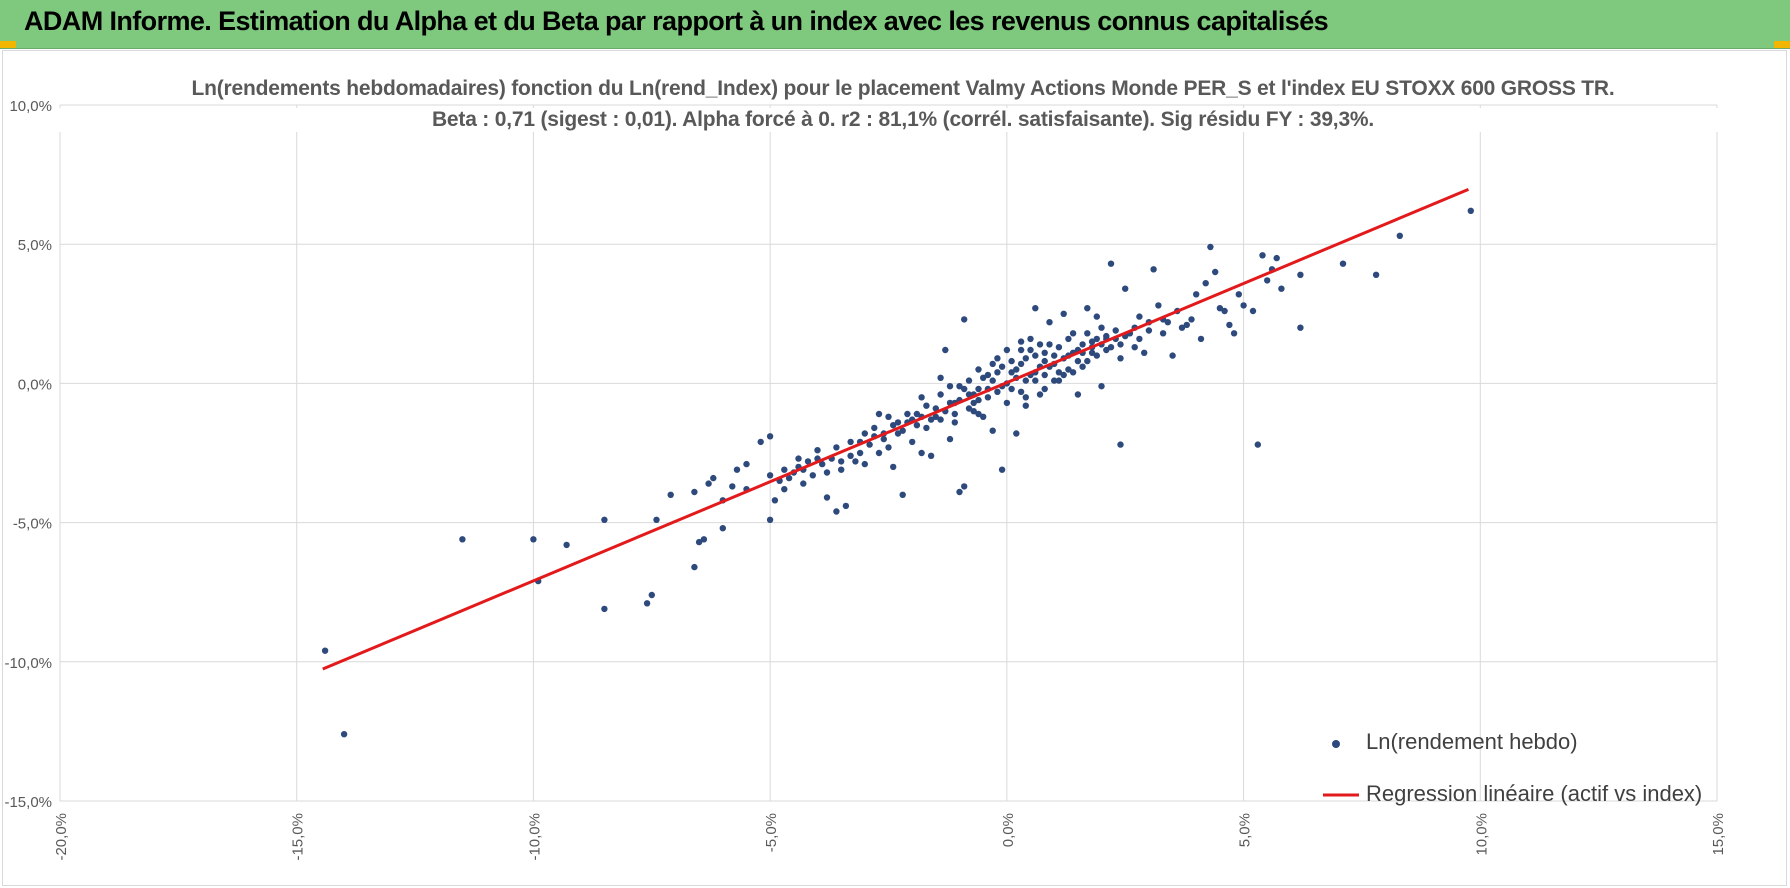 Image resolution: width=1790 pixels, height=888 pixels. Describe the element at coordinates (298, 837) in the screenshot. I see `x-tick-label: -15,0%` at that location.